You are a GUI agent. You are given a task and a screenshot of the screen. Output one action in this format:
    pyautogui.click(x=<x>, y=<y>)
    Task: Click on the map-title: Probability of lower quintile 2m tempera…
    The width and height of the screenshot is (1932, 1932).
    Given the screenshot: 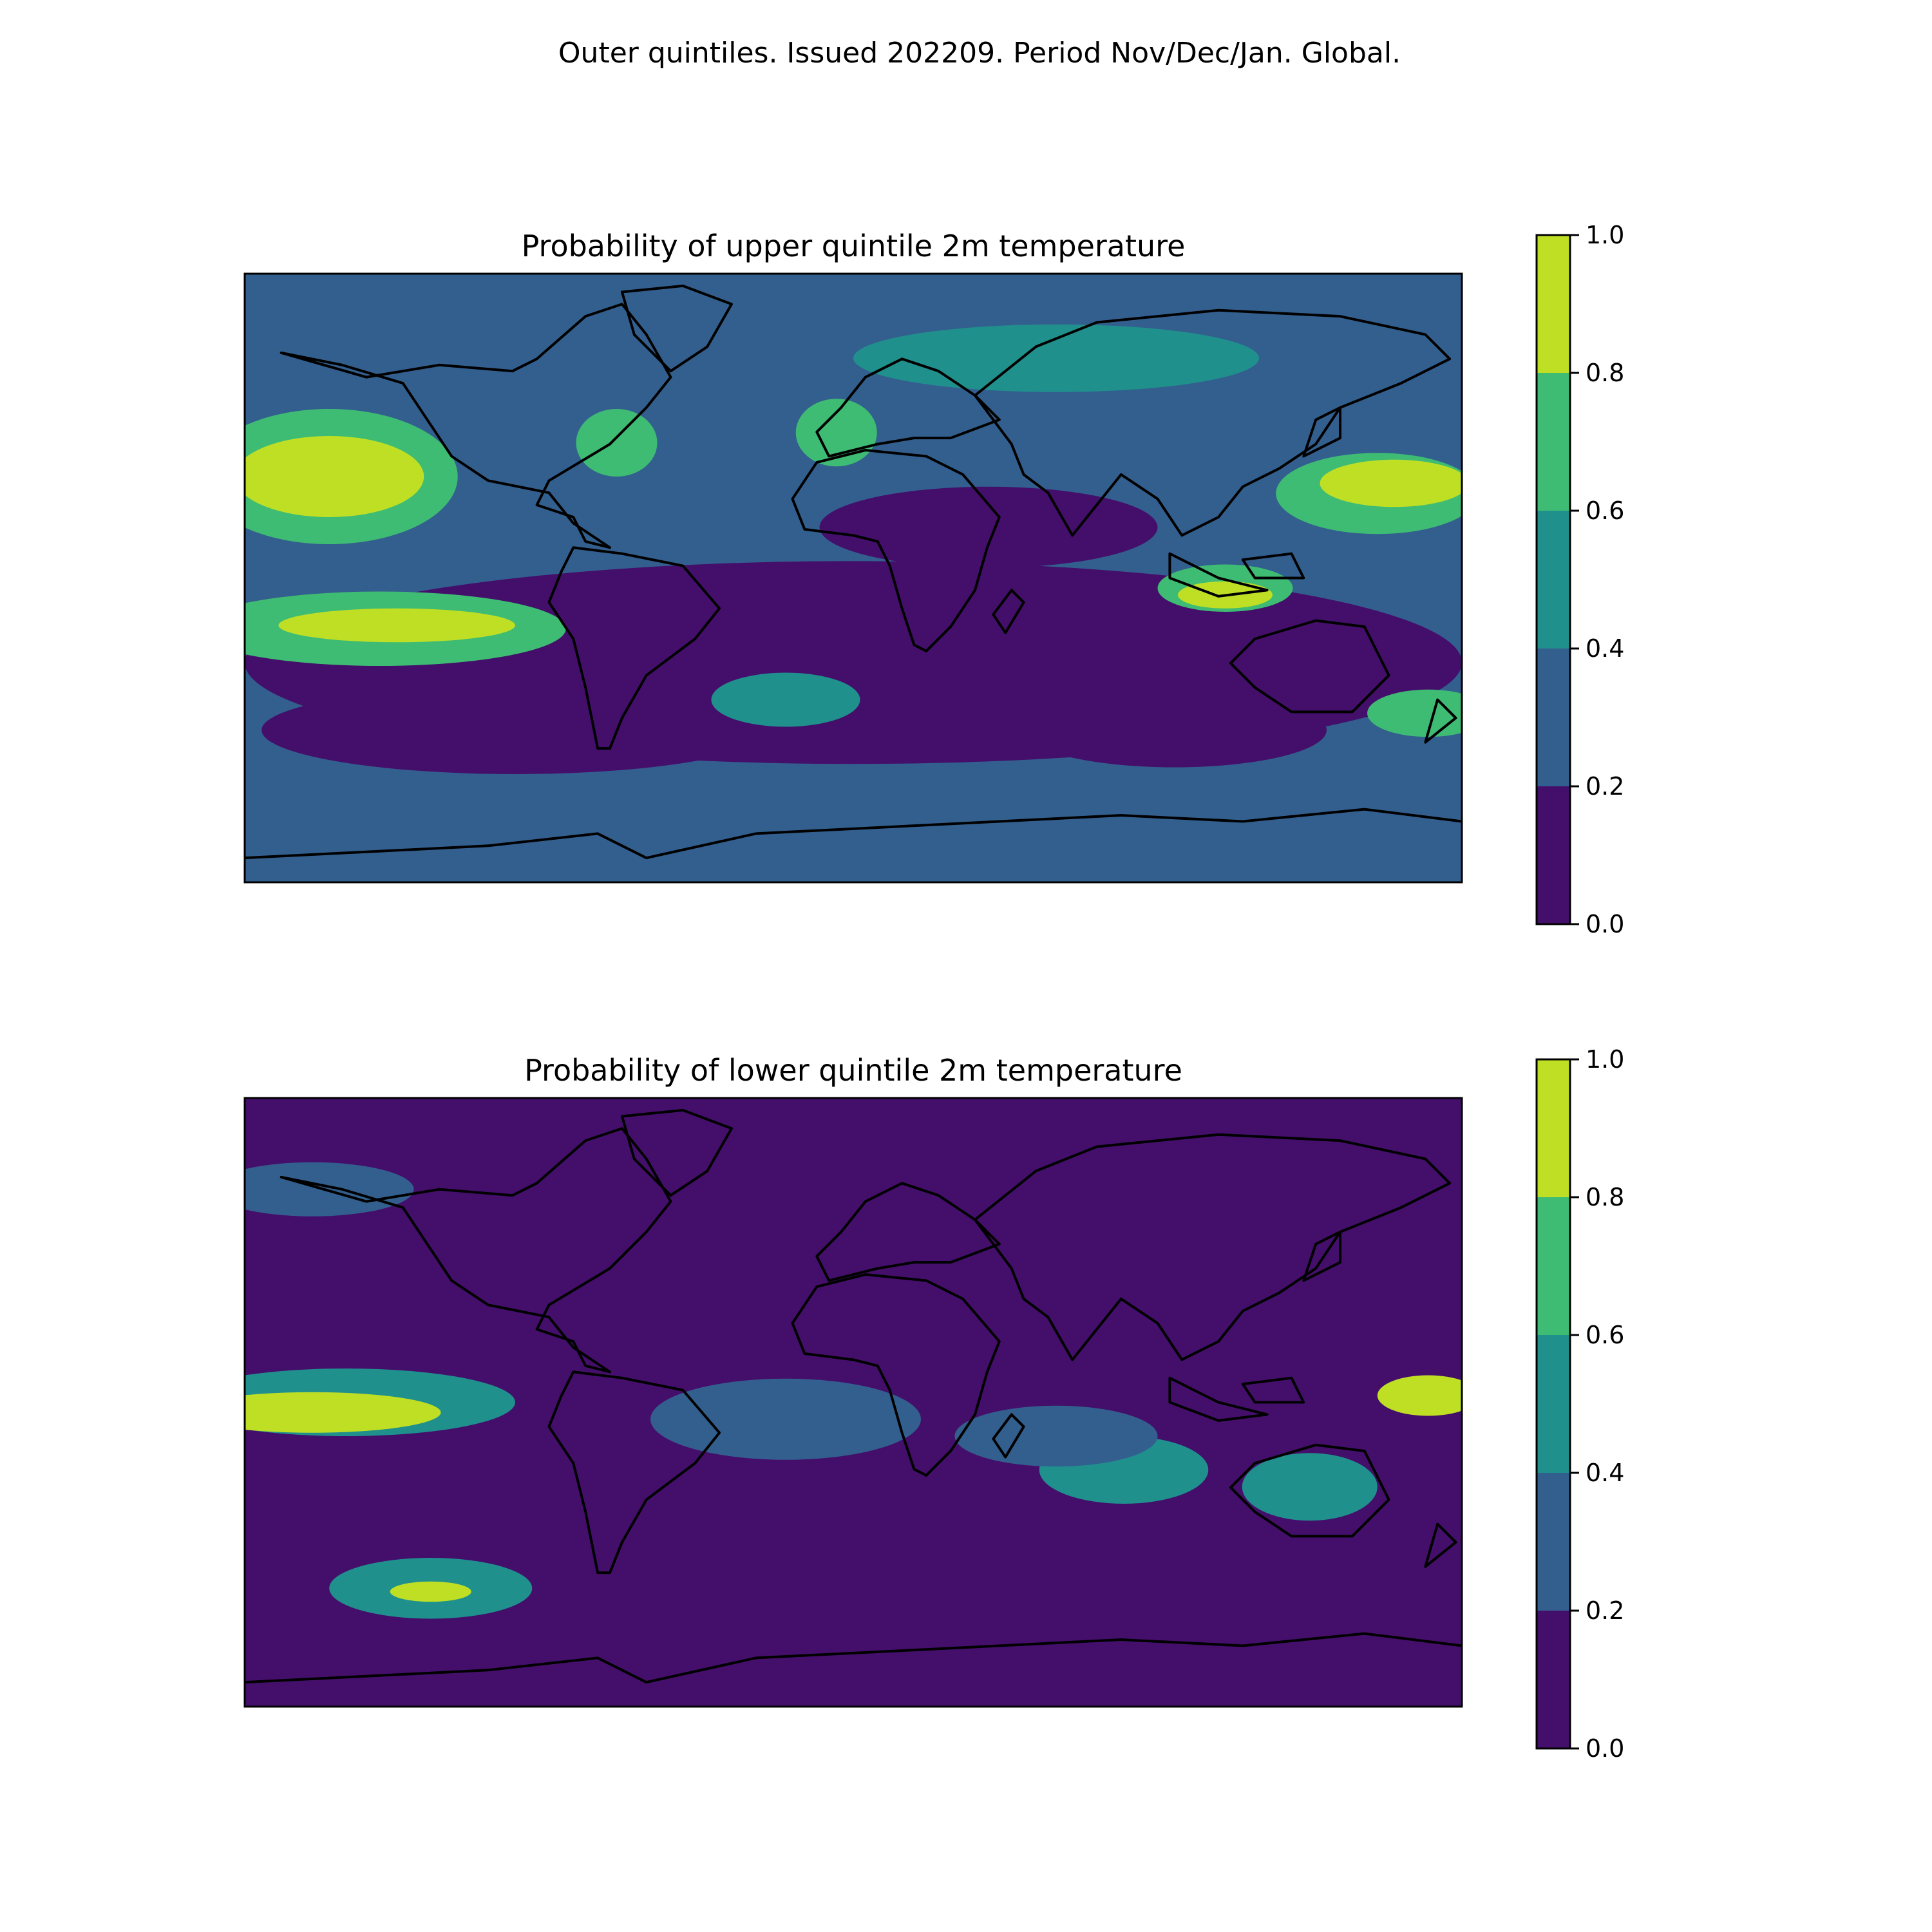 What is the action you would take?
    pyautogui.click(x=853, y=1070)
    